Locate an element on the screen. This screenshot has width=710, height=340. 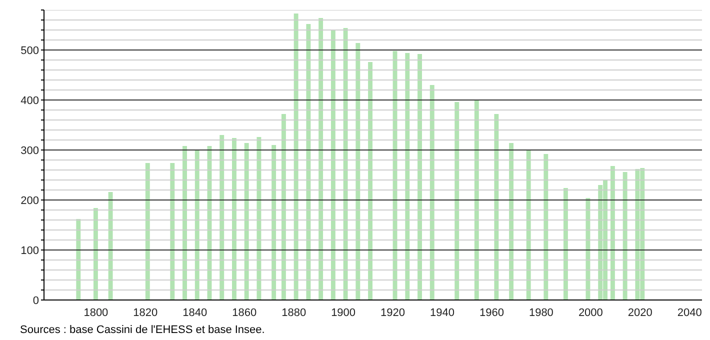
x-tick-label: 2000 is located at coordinates (590, 312).